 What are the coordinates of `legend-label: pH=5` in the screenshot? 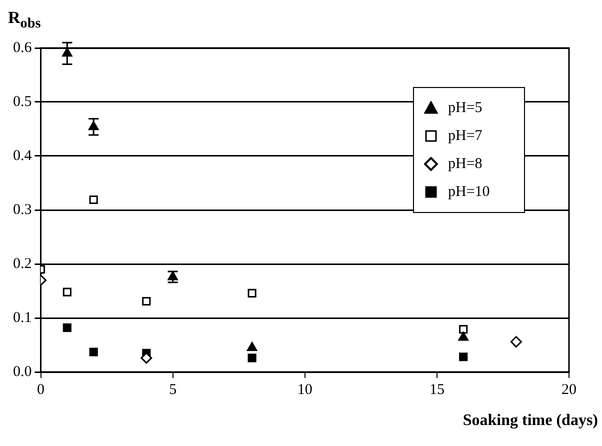 It's located at (465, 108).